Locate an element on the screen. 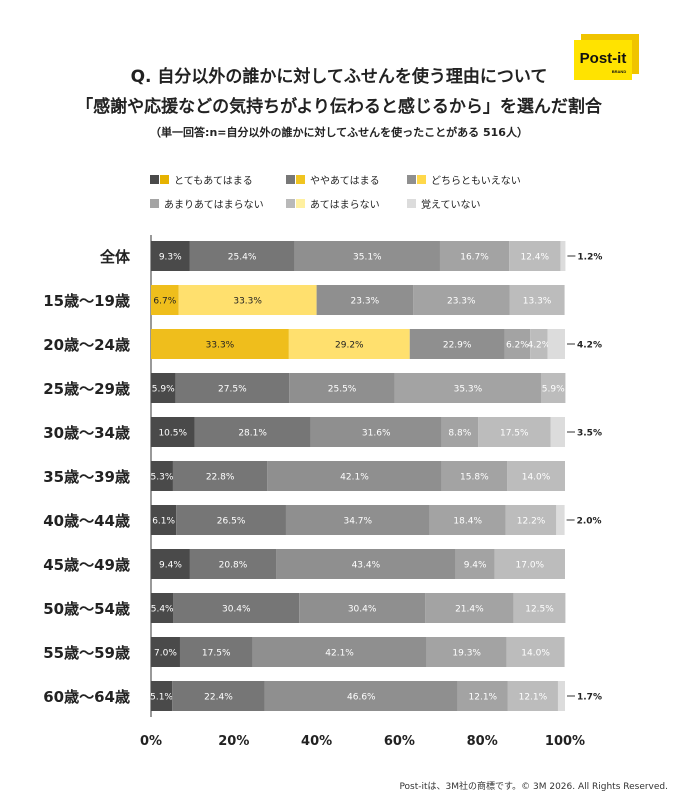  data-label: 27.5% is located at coordinates (232, 390).